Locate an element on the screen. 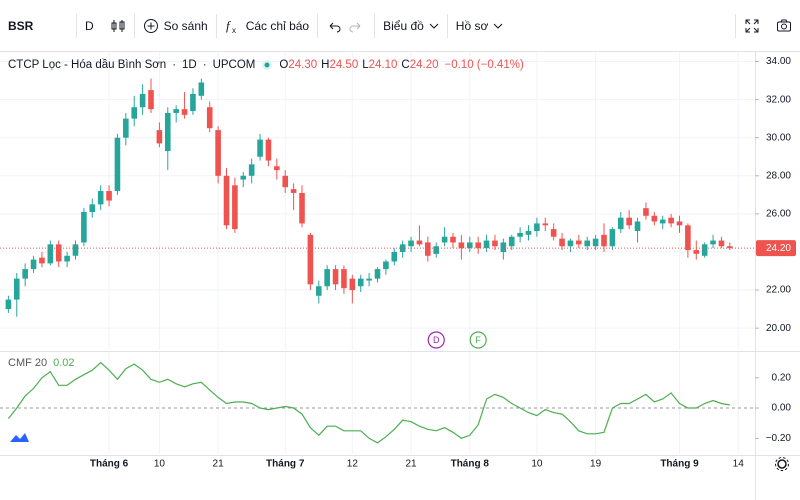 The width and height of the screenshot is (800, 500). ohlc-values: O24.30 H24.50 L24.10 C24.20 is located at coordinates (358, 65).